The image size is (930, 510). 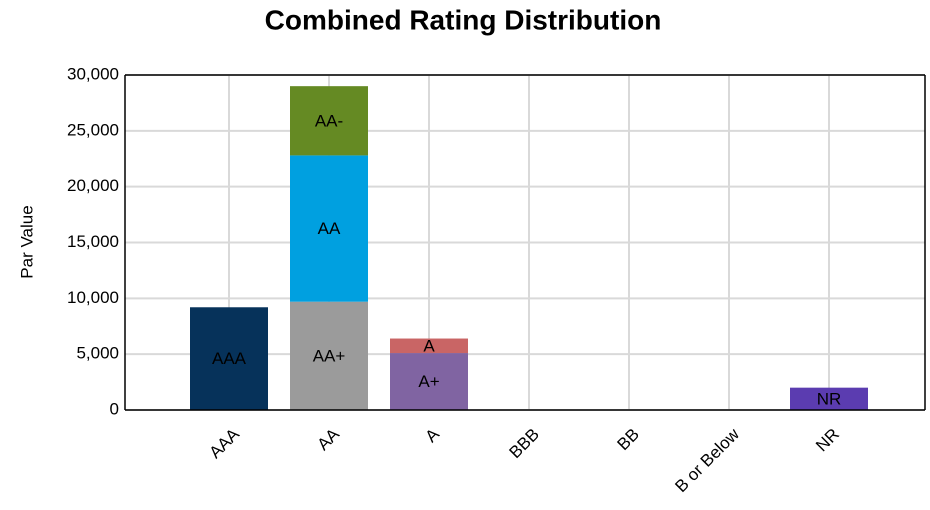 I want to click on y-tick-label: 30,000, so click(x=93, y=73).